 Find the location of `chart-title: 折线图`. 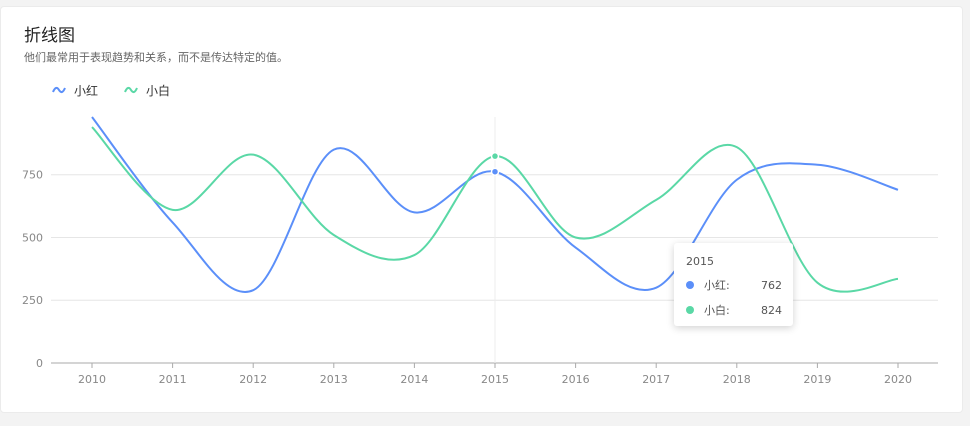

chart-title: 折线图 is located at coordinates (49, 36).